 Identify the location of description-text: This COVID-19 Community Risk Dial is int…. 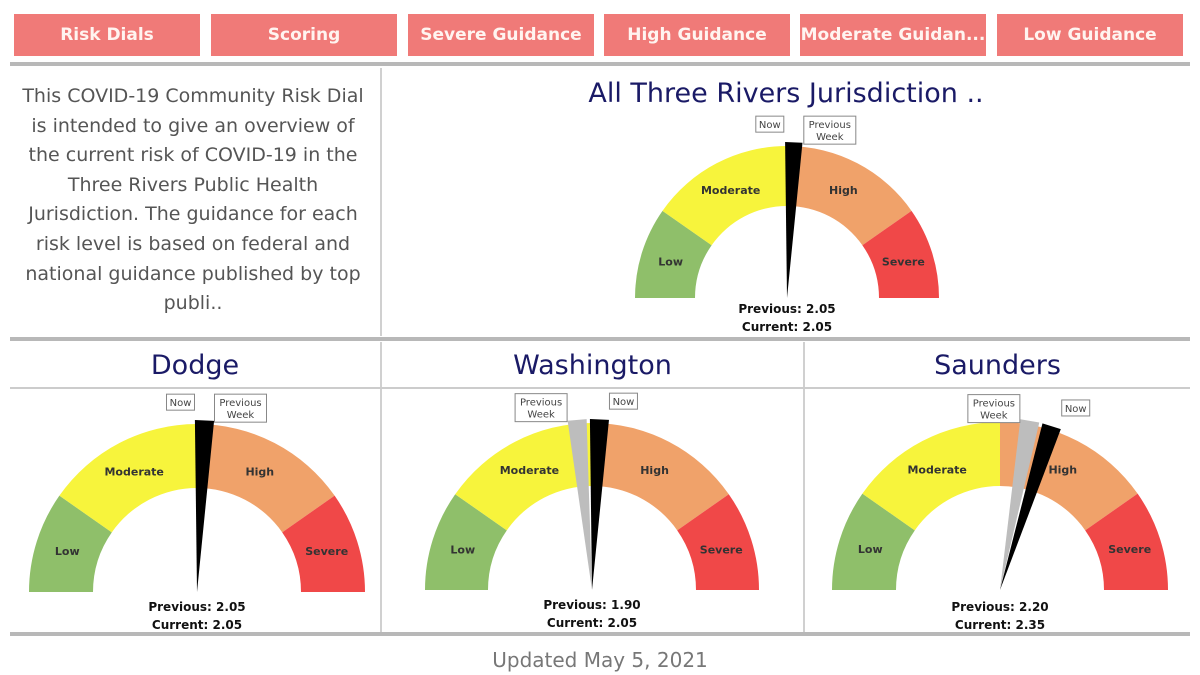
(193, 200).